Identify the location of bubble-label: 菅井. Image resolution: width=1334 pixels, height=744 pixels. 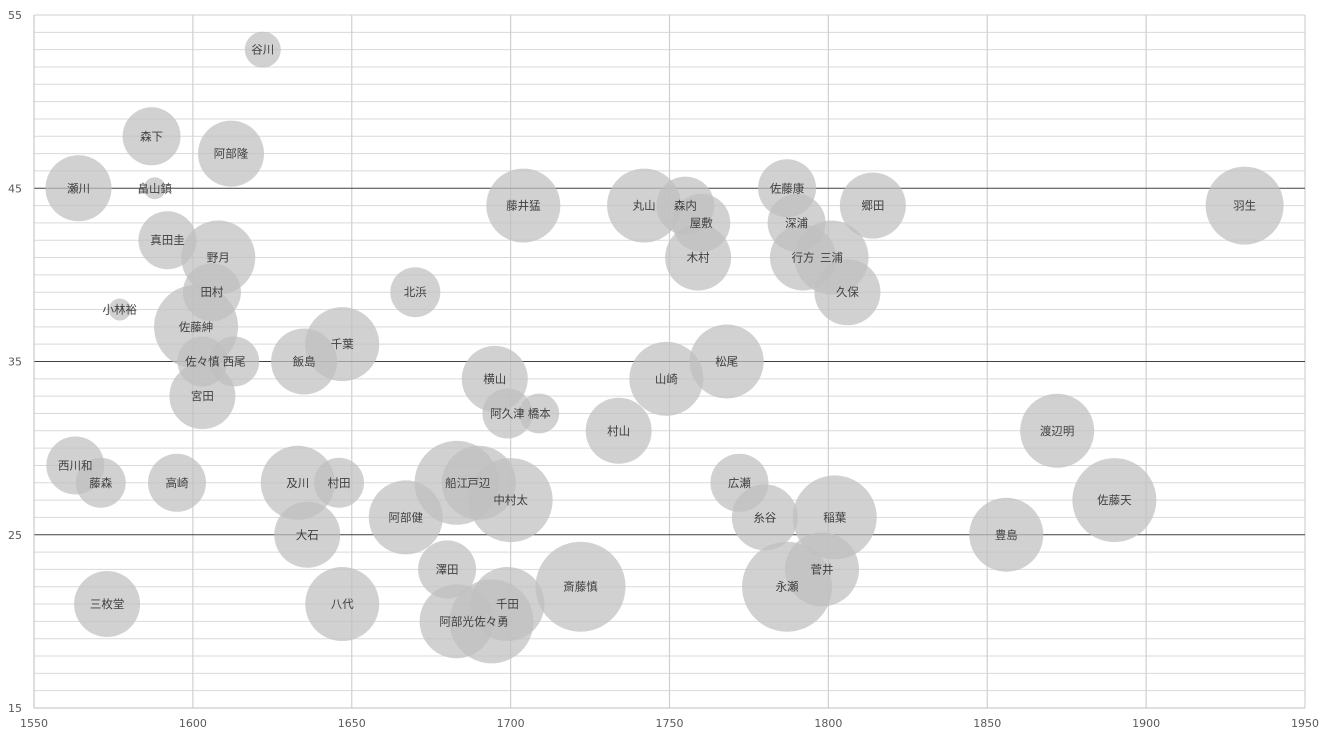
(822, 569).